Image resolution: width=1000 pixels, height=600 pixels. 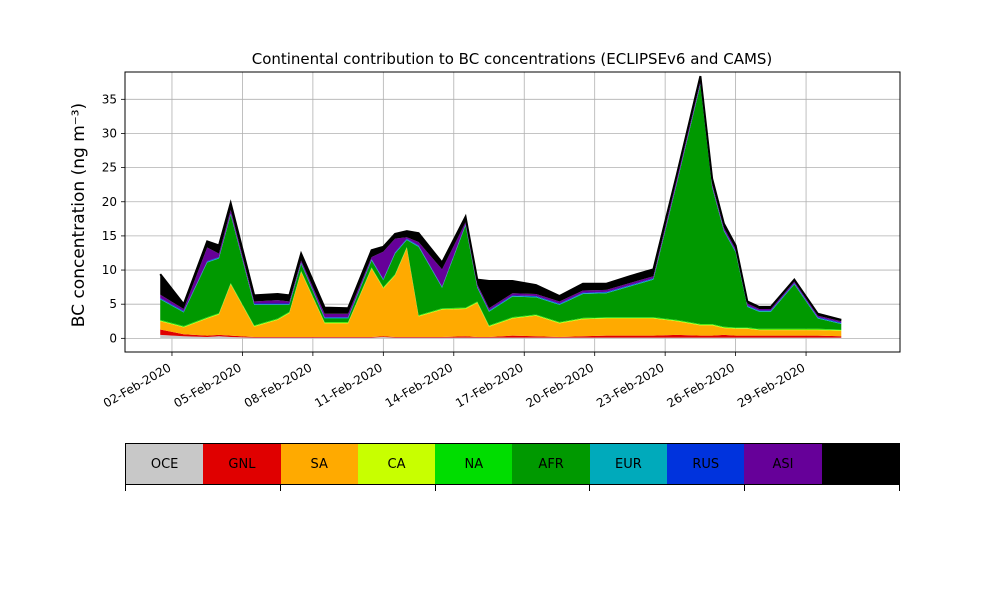 I want to click on x-tick-label: 02-Feb-2020, so click(x=137, y=385).